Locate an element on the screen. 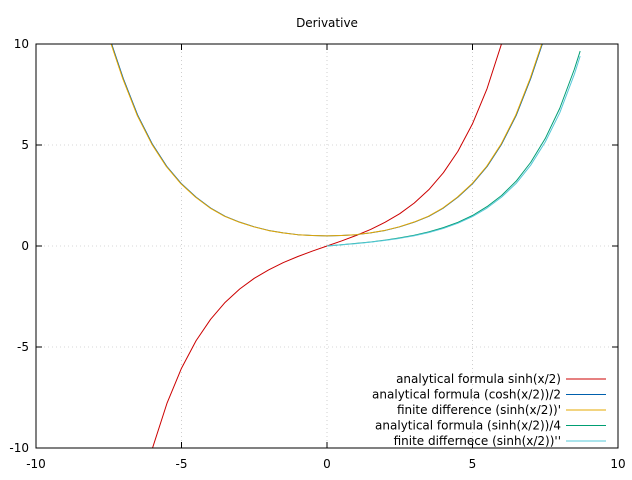  chart-title: Derivative is located at coordinates (327, 23).